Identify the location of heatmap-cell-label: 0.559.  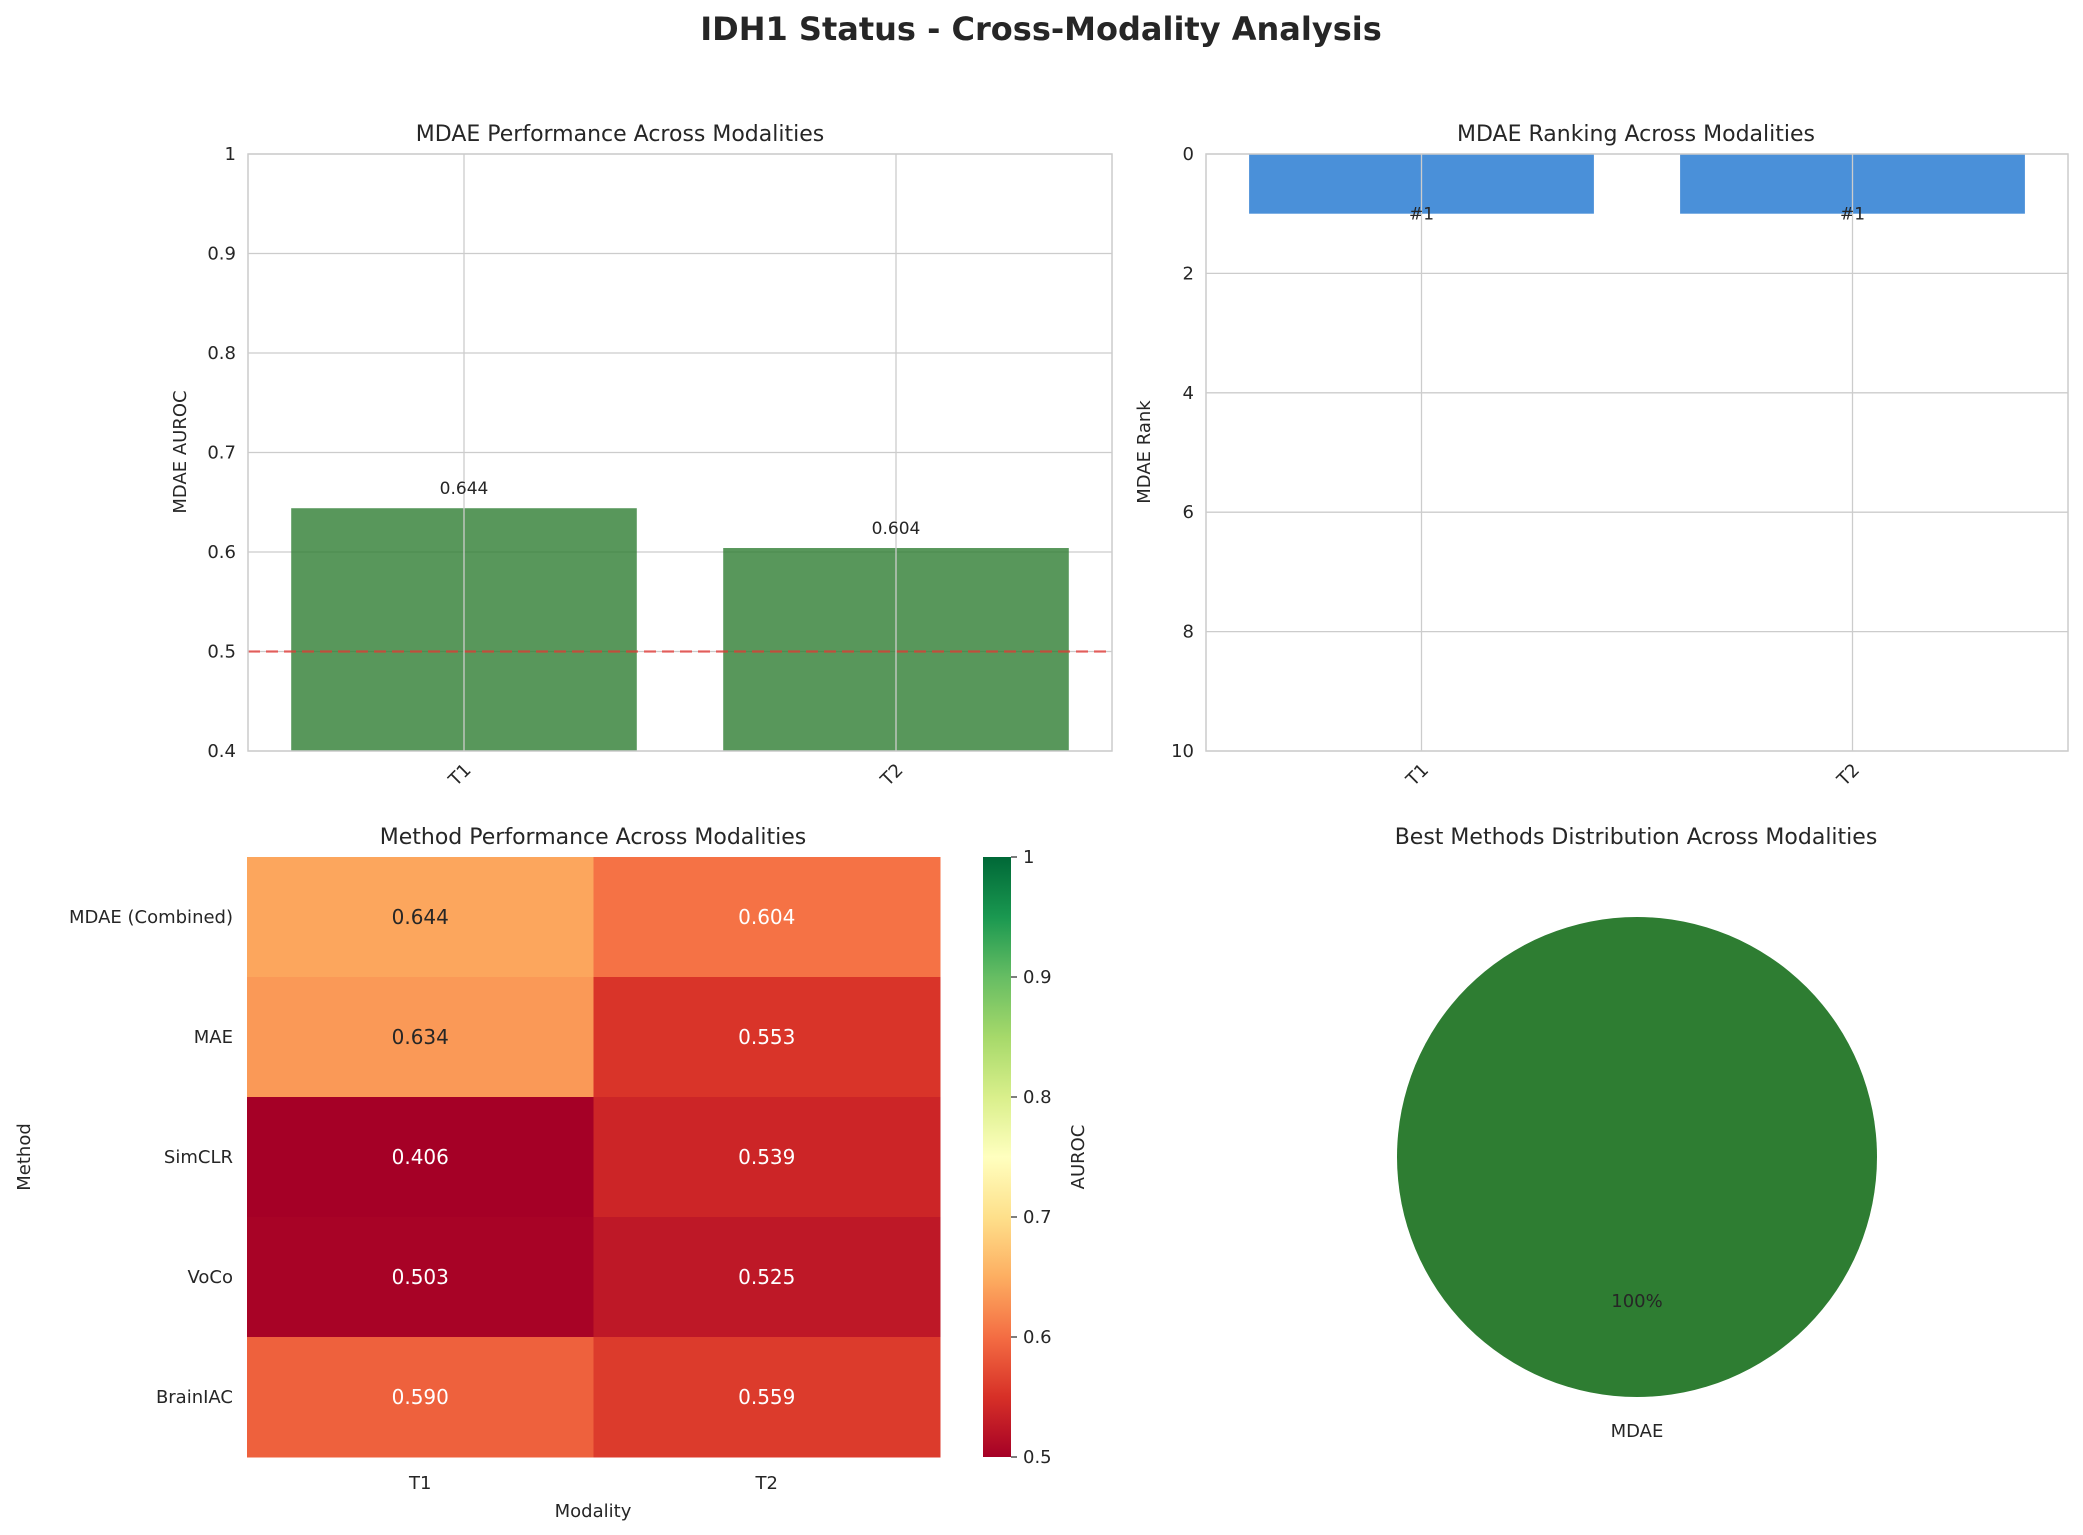
(766, 1397).